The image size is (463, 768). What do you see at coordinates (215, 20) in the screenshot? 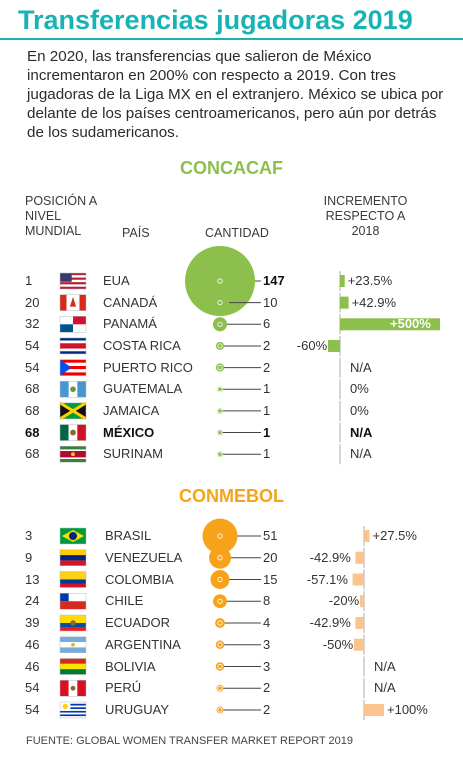
I see `page-title: Transferencias jugadoras 2019` at bounding box center [215, 20].